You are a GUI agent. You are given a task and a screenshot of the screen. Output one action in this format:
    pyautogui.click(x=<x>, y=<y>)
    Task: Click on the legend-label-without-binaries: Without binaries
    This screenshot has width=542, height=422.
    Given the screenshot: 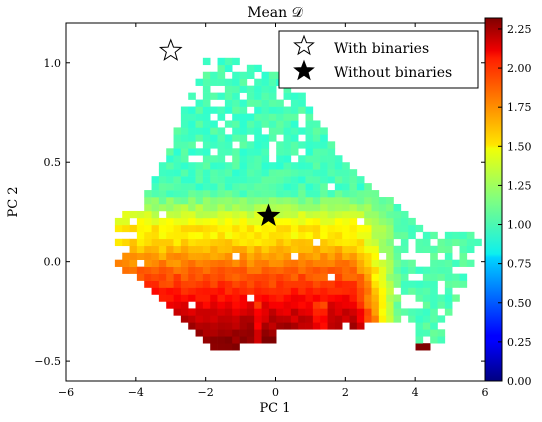 What is the action you would take?
    pyautogui.click(x=393, y=73)
    